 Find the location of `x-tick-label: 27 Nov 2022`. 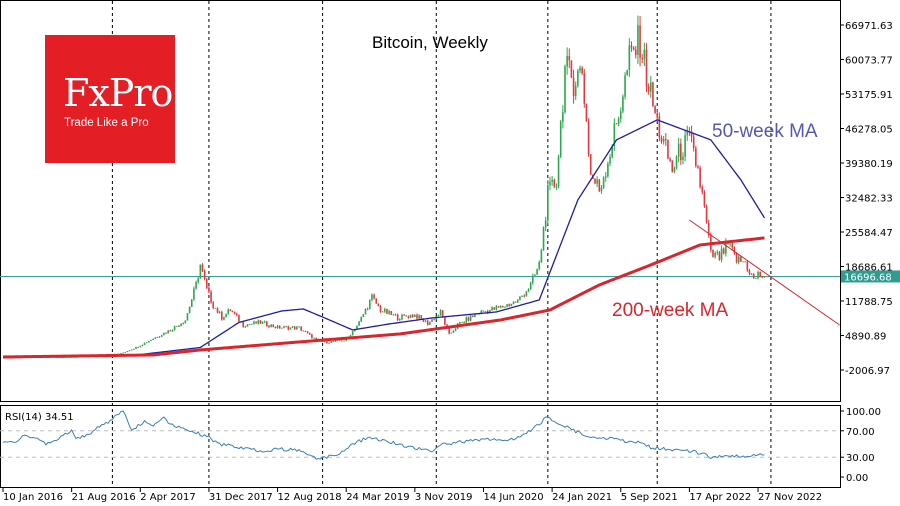

x-tick-label: 27 Nov 2022 is located at coordinates (790, 497).